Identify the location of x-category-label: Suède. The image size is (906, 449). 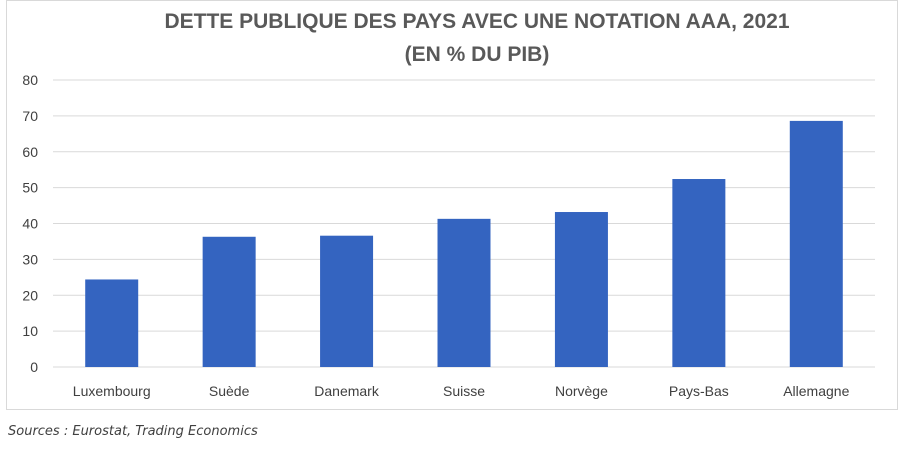
(229, 391).